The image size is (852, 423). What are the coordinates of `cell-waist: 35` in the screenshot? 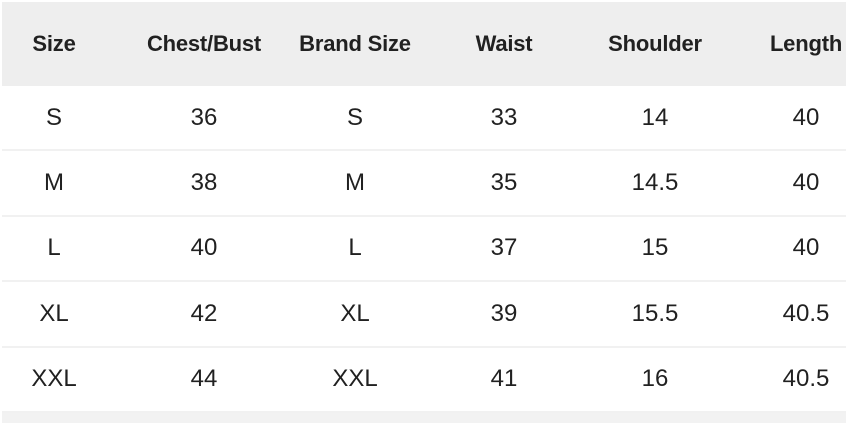 It's located at (504, 183).